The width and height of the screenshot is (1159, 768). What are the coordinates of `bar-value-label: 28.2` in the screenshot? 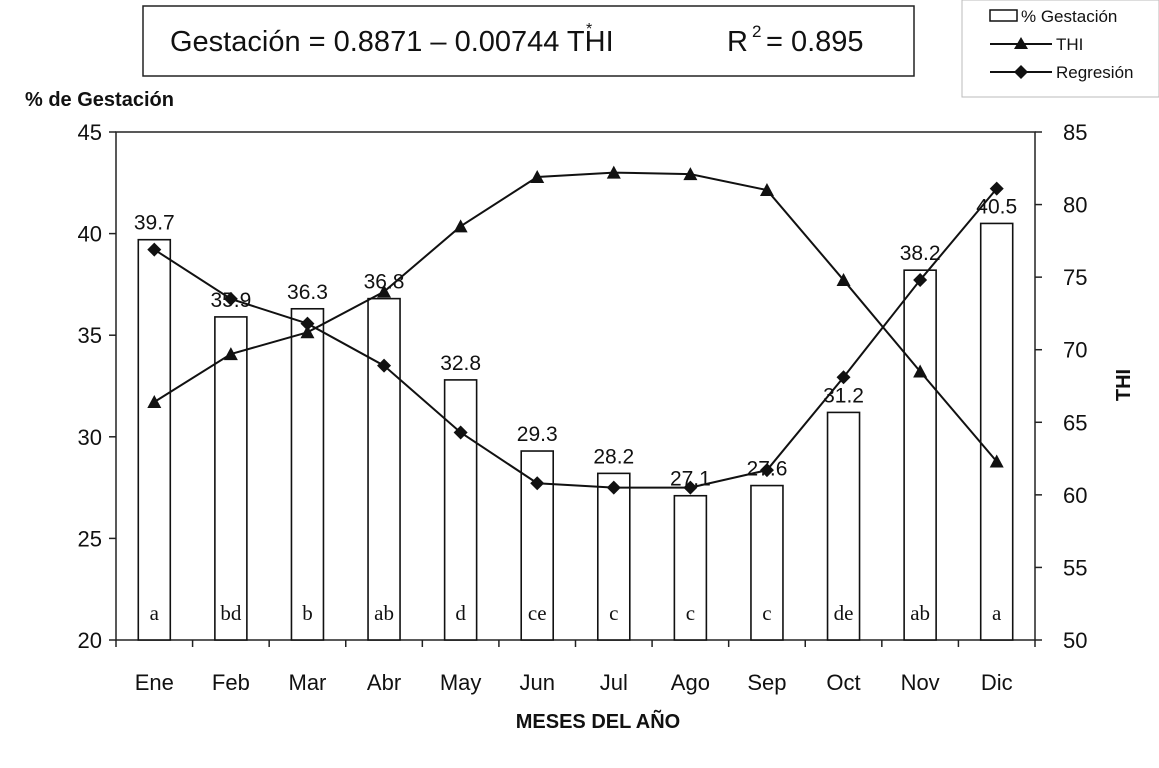 It's located at (613, 456).